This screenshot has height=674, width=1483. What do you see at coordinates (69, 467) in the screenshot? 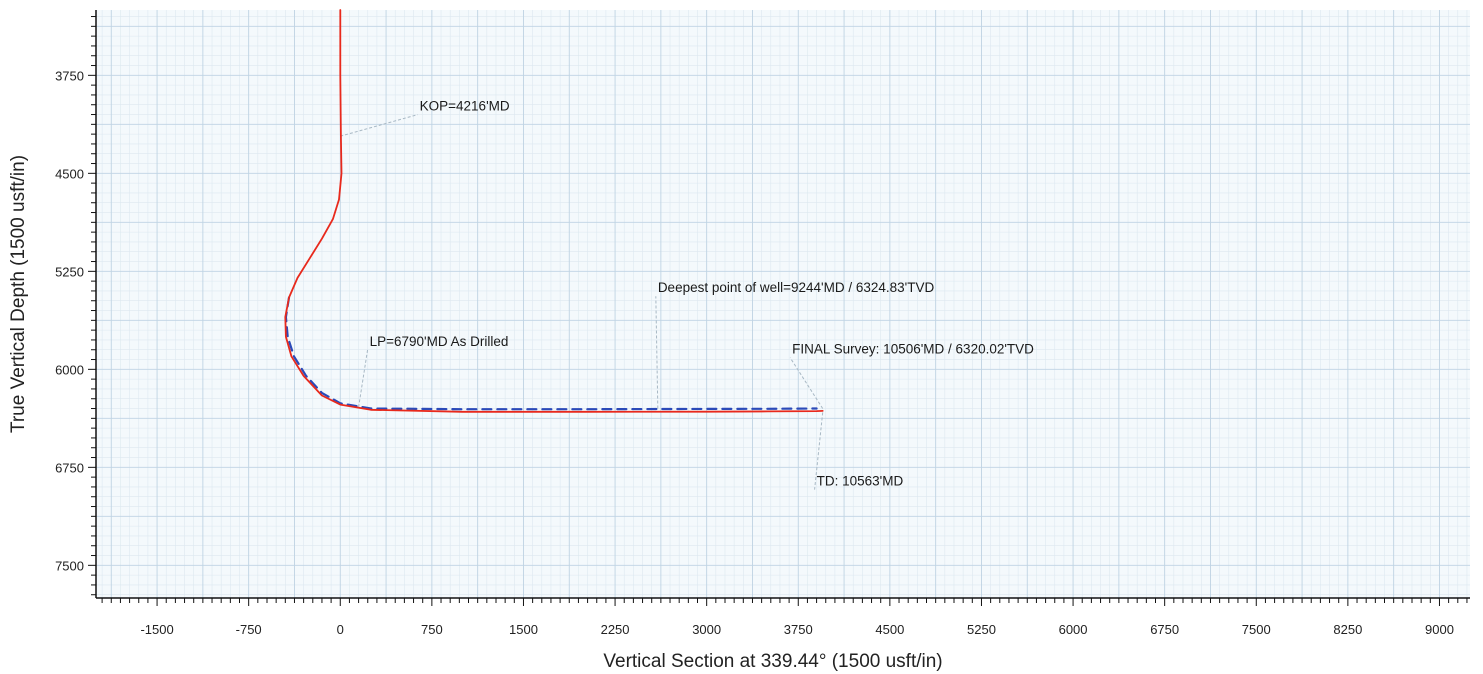
I see `y-tick-label: 6750` at bounding box center [69, 467].